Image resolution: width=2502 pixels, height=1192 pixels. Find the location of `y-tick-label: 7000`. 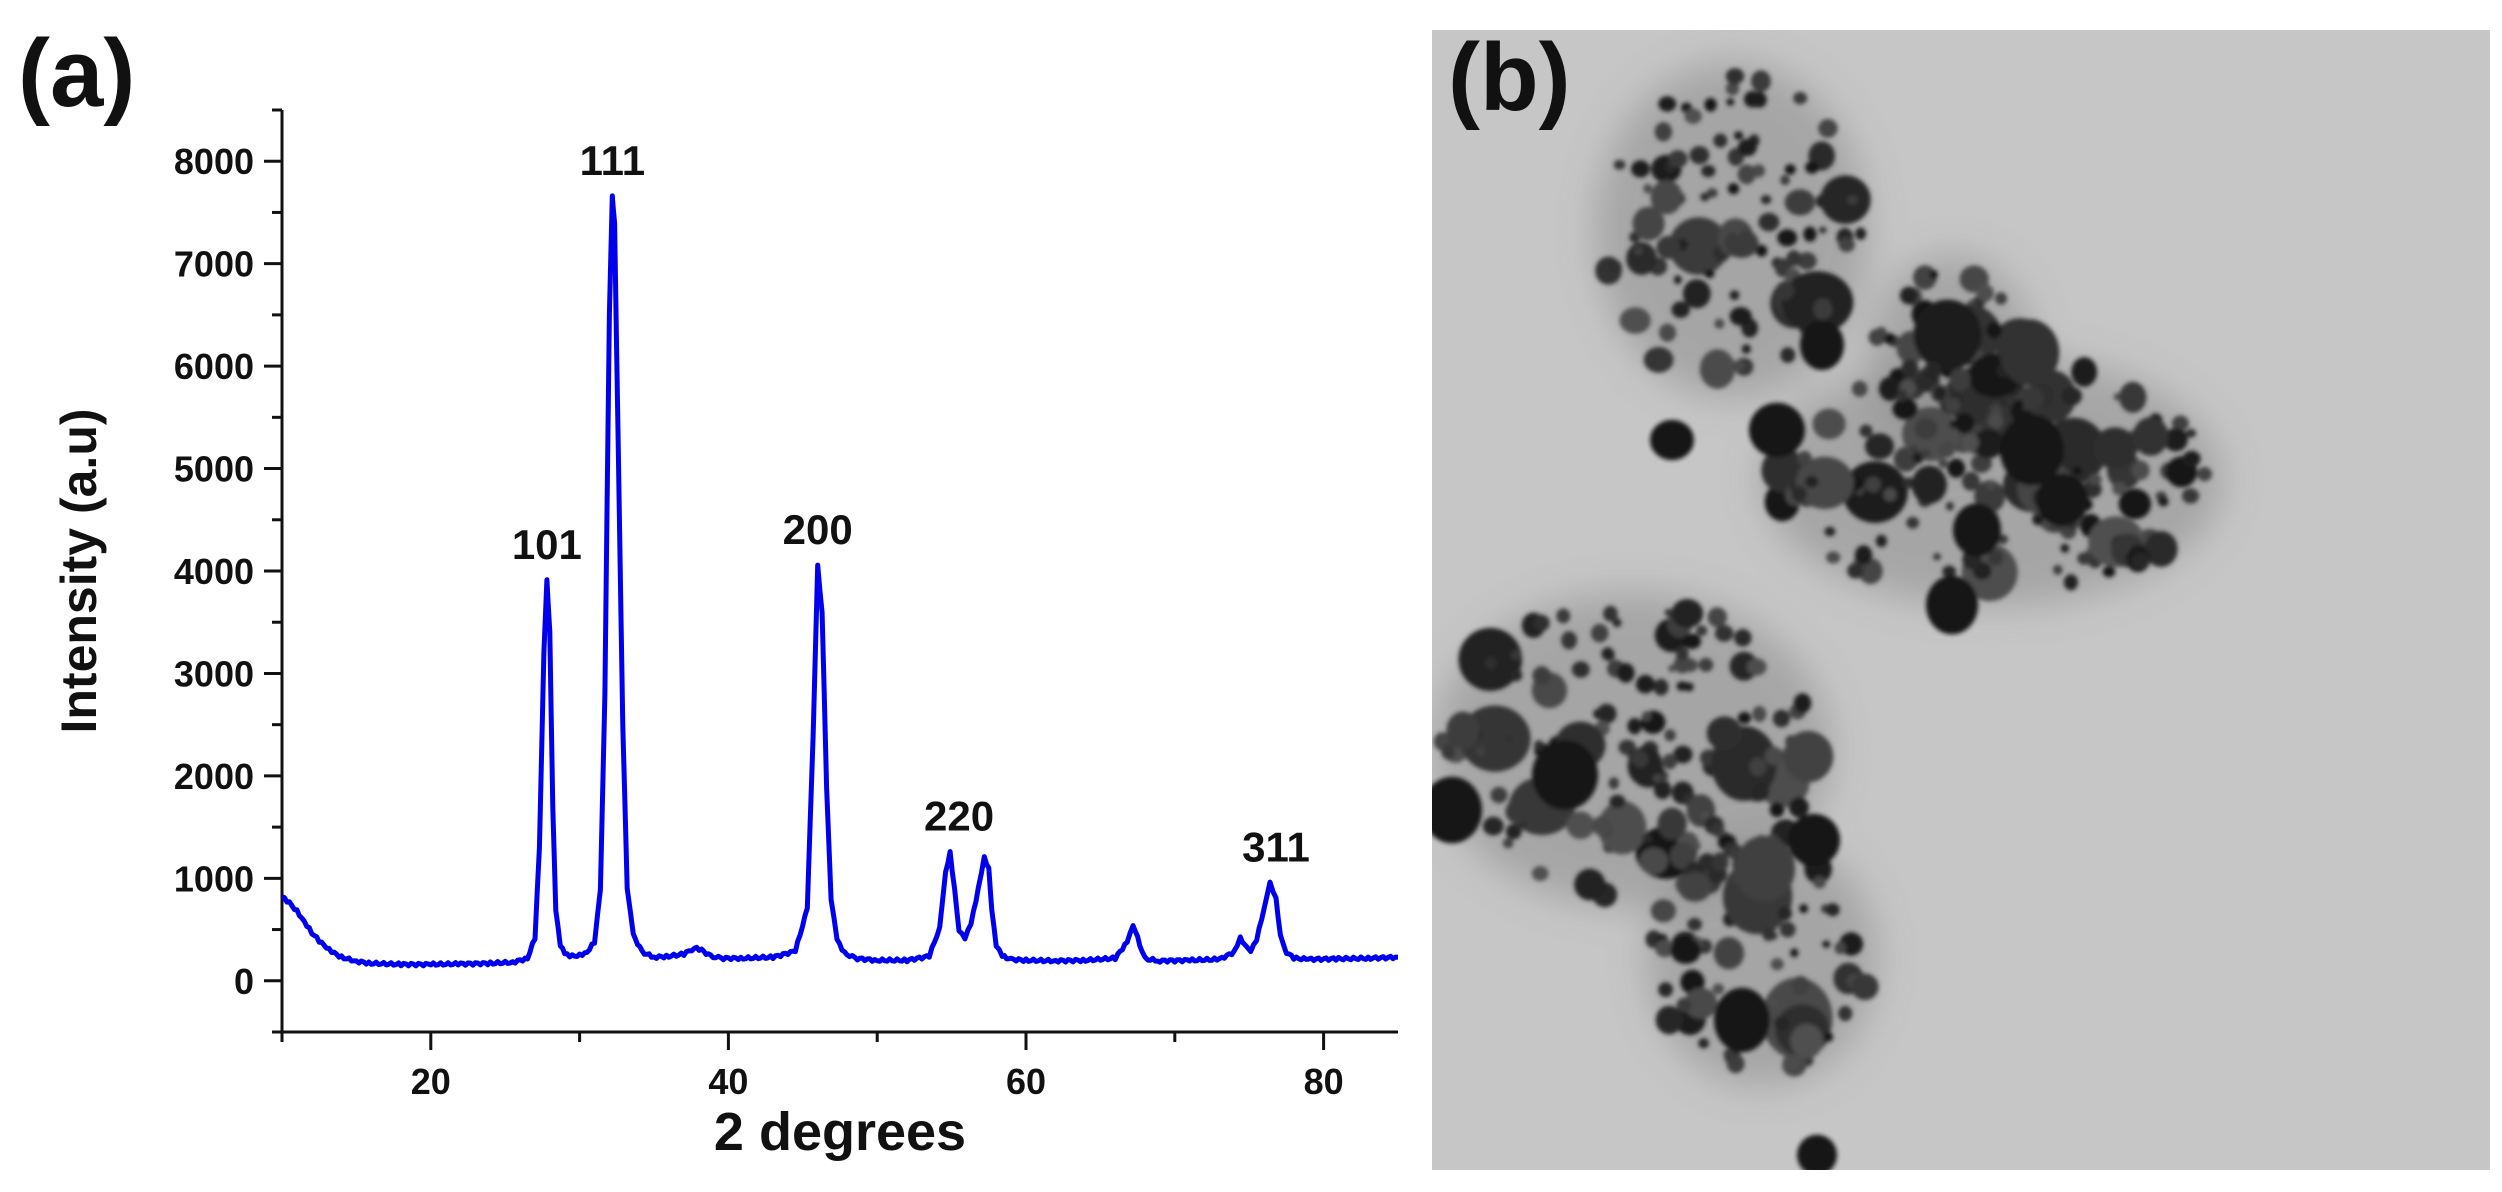

y-tick-label: 7000 is located at coordinates (214, 264).